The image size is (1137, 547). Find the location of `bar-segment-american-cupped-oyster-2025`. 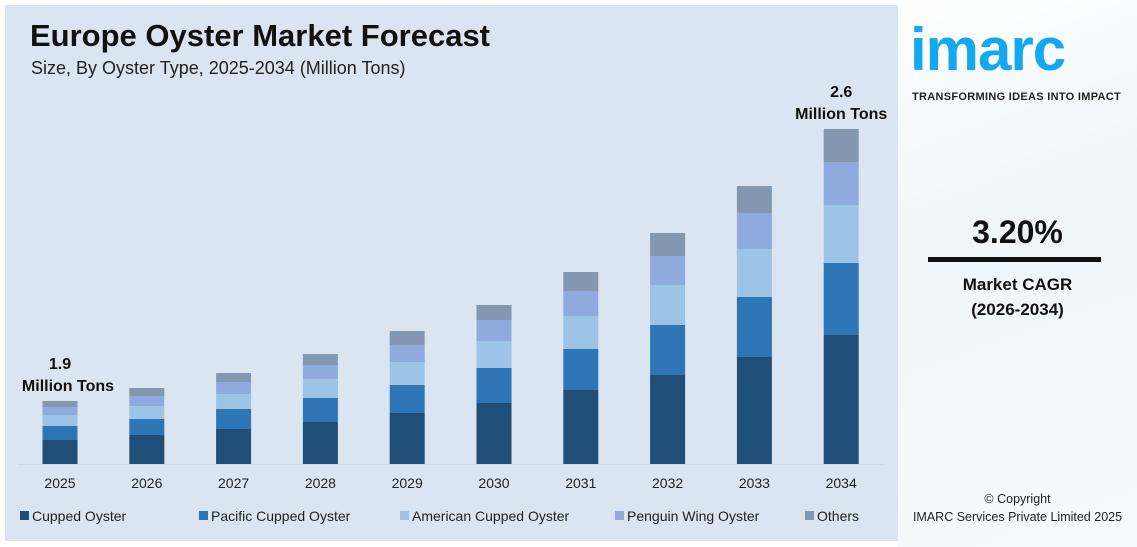

bar-segment-american-cupped-oyster-2025 is located at coordinates (60, 420).